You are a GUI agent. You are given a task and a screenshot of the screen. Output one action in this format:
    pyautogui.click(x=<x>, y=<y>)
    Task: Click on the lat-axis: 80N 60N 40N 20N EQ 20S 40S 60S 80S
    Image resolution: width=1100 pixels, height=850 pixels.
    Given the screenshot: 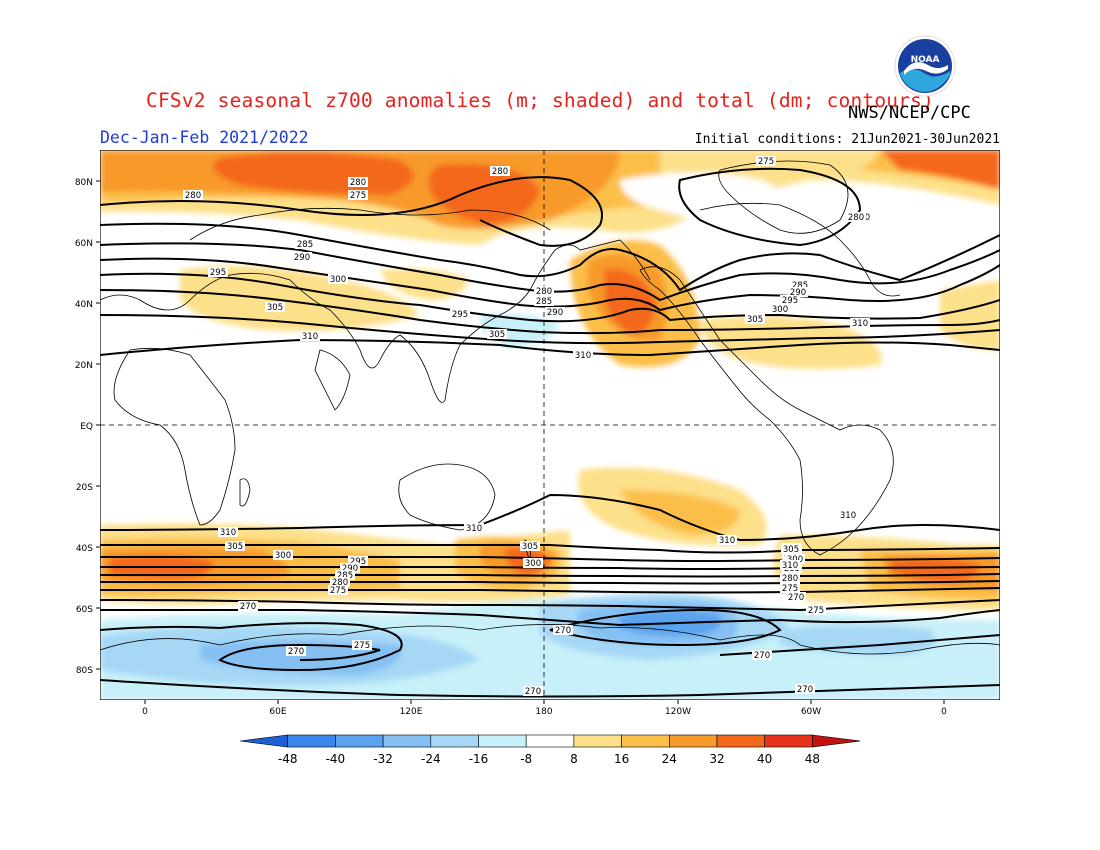 What is the action you would take?
    pyautogui.click(x=87, y=427)
    